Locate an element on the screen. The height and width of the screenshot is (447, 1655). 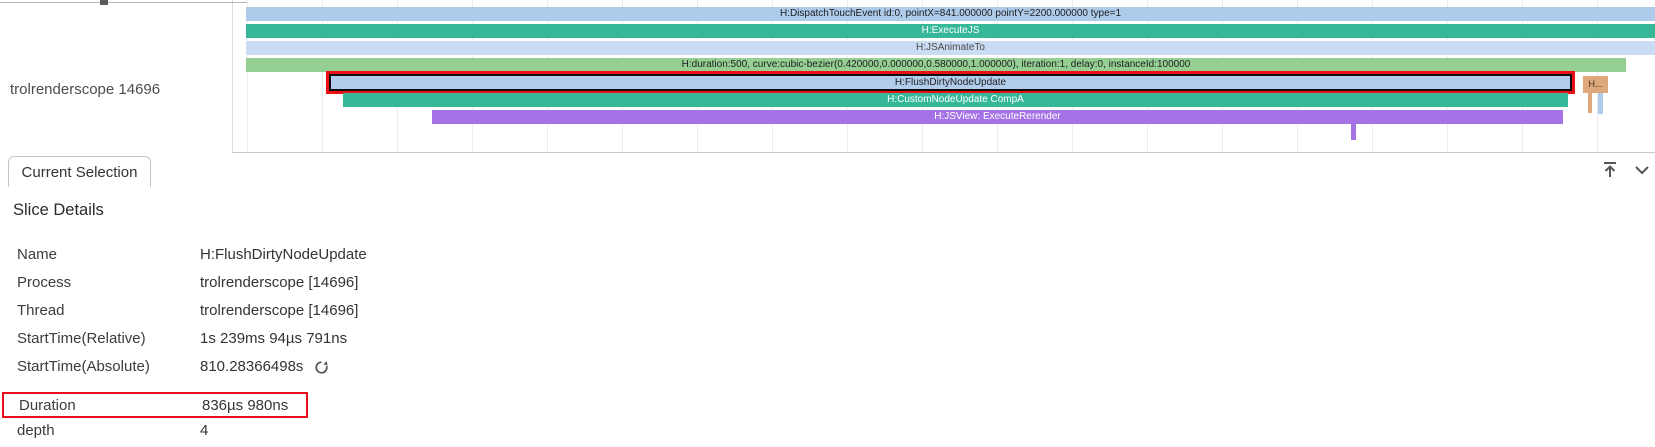
slice-execute-js: H:ExecuteJS is located at coordinates (950, 31).